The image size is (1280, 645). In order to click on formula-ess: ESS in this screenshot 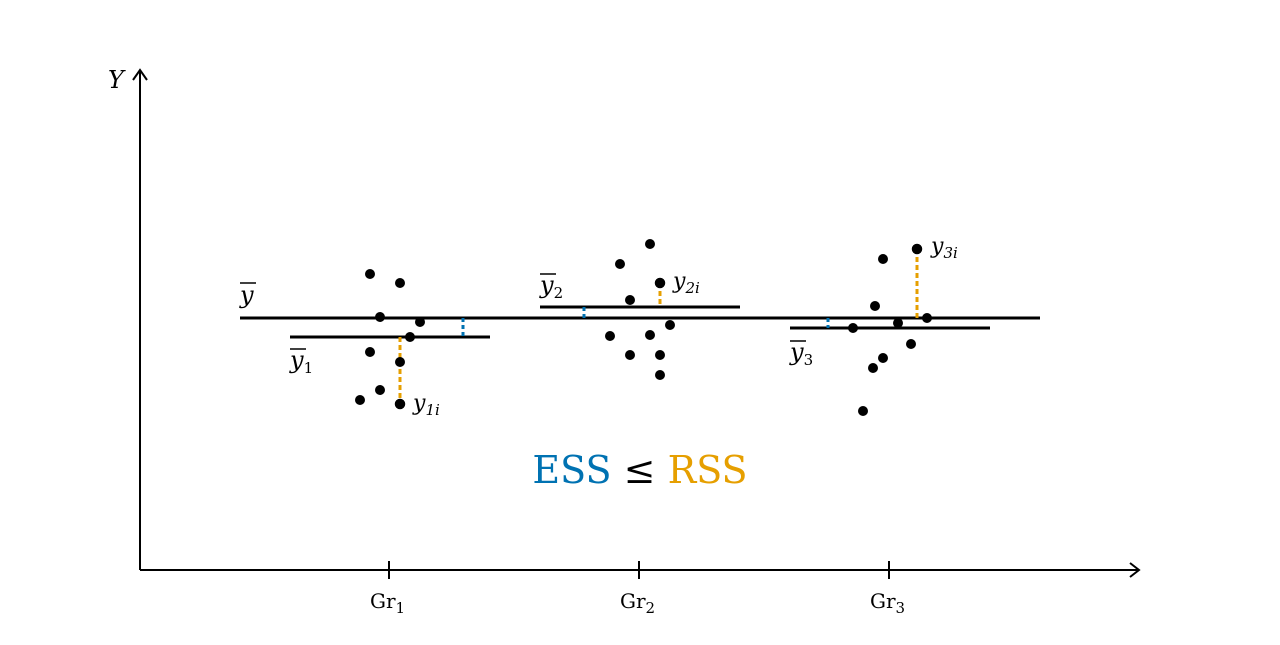, I will do `click(571, 470)`.